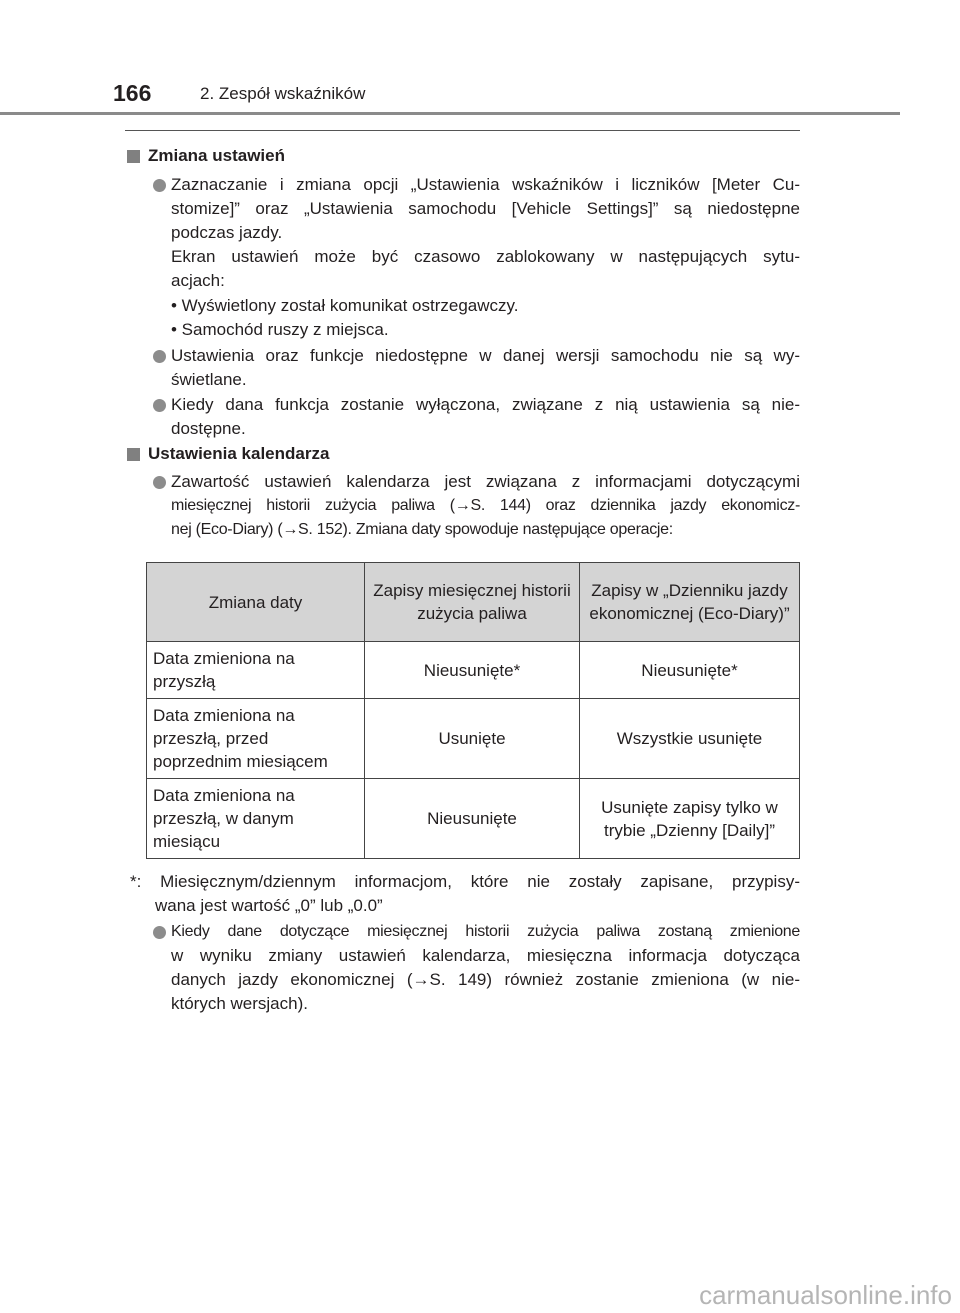  Describe the element at coordinates (209, 379) in the screenshot. I see `text-line: świetlane.` at that location.